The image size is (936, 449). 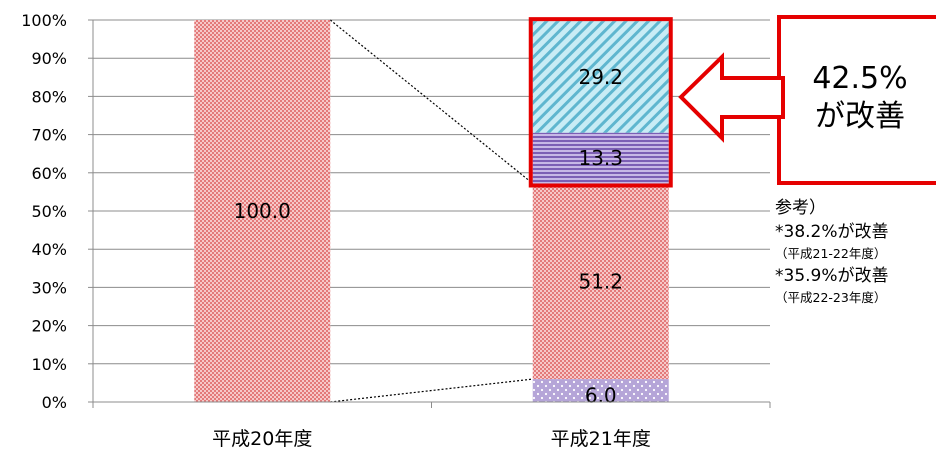 I want to click on data-label: 13.3, so click(x=600, y=158).